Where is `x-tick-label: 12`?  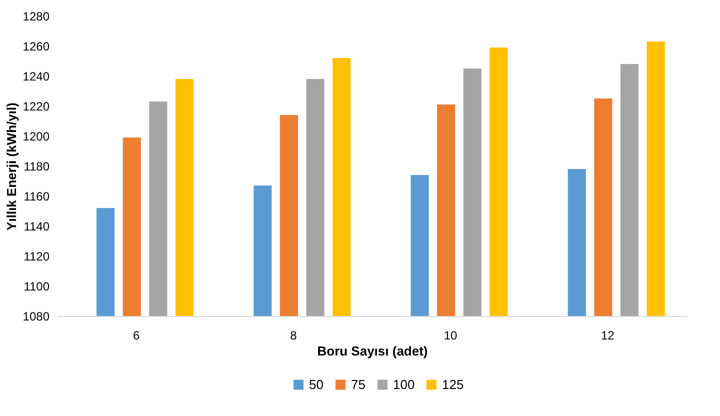 x-tick-label: 12 is located at coordinates (607, 335).